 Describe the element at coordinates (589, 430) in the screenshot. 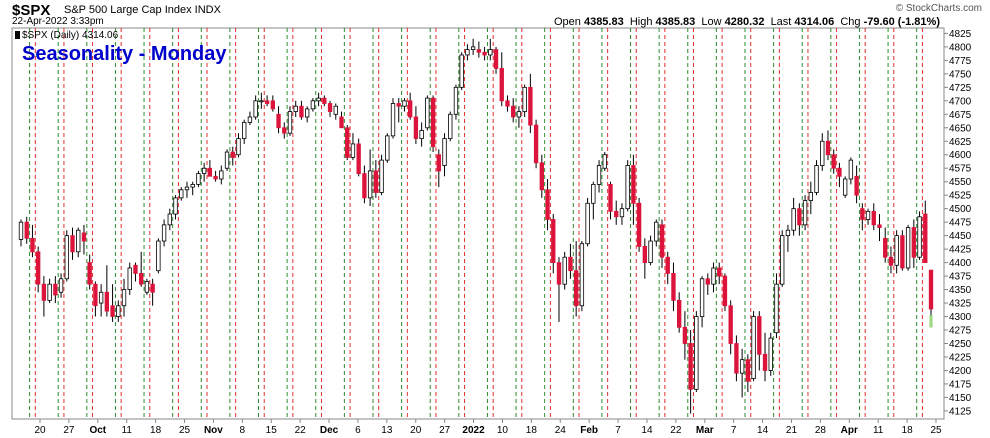

I see `x-tick-label: Feb` at that location.